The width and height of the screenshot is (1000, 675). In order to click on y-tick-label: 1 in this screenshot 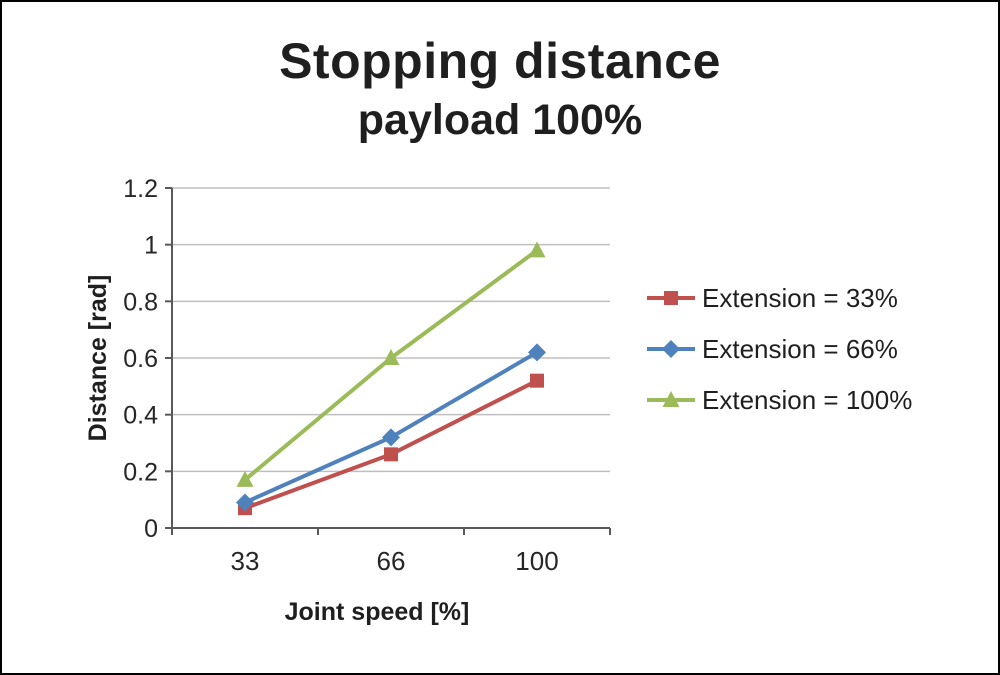, I will do `click(151, 246)`.